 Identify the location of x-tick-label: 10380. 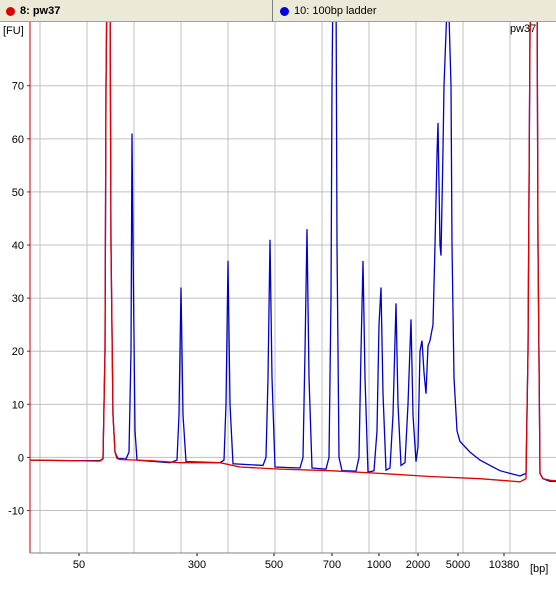
(504, 565).